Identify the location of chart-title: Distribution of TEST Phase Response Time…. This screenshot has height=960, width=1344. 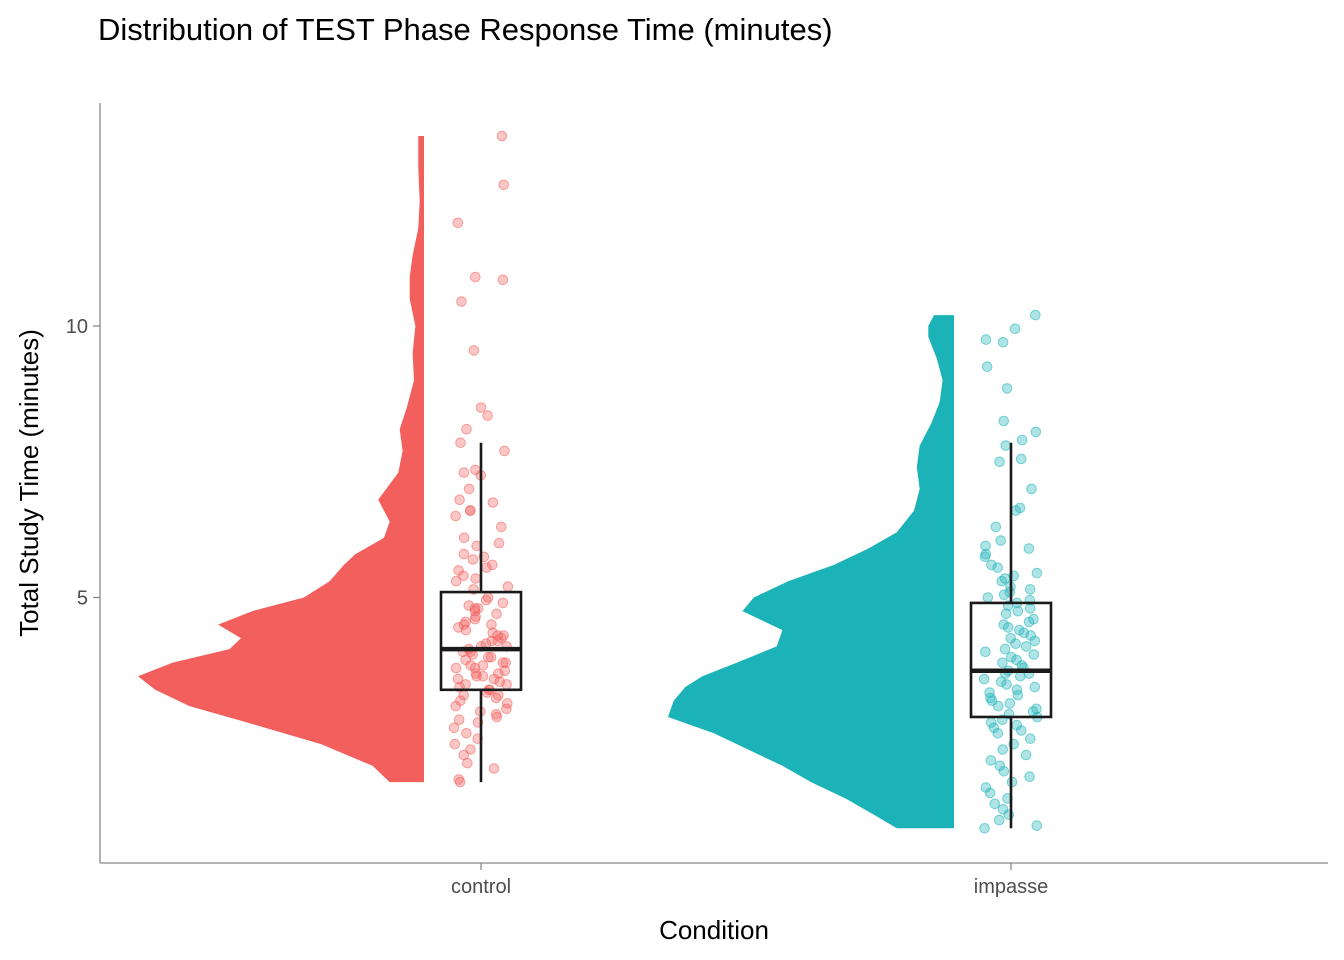
(465, 29).